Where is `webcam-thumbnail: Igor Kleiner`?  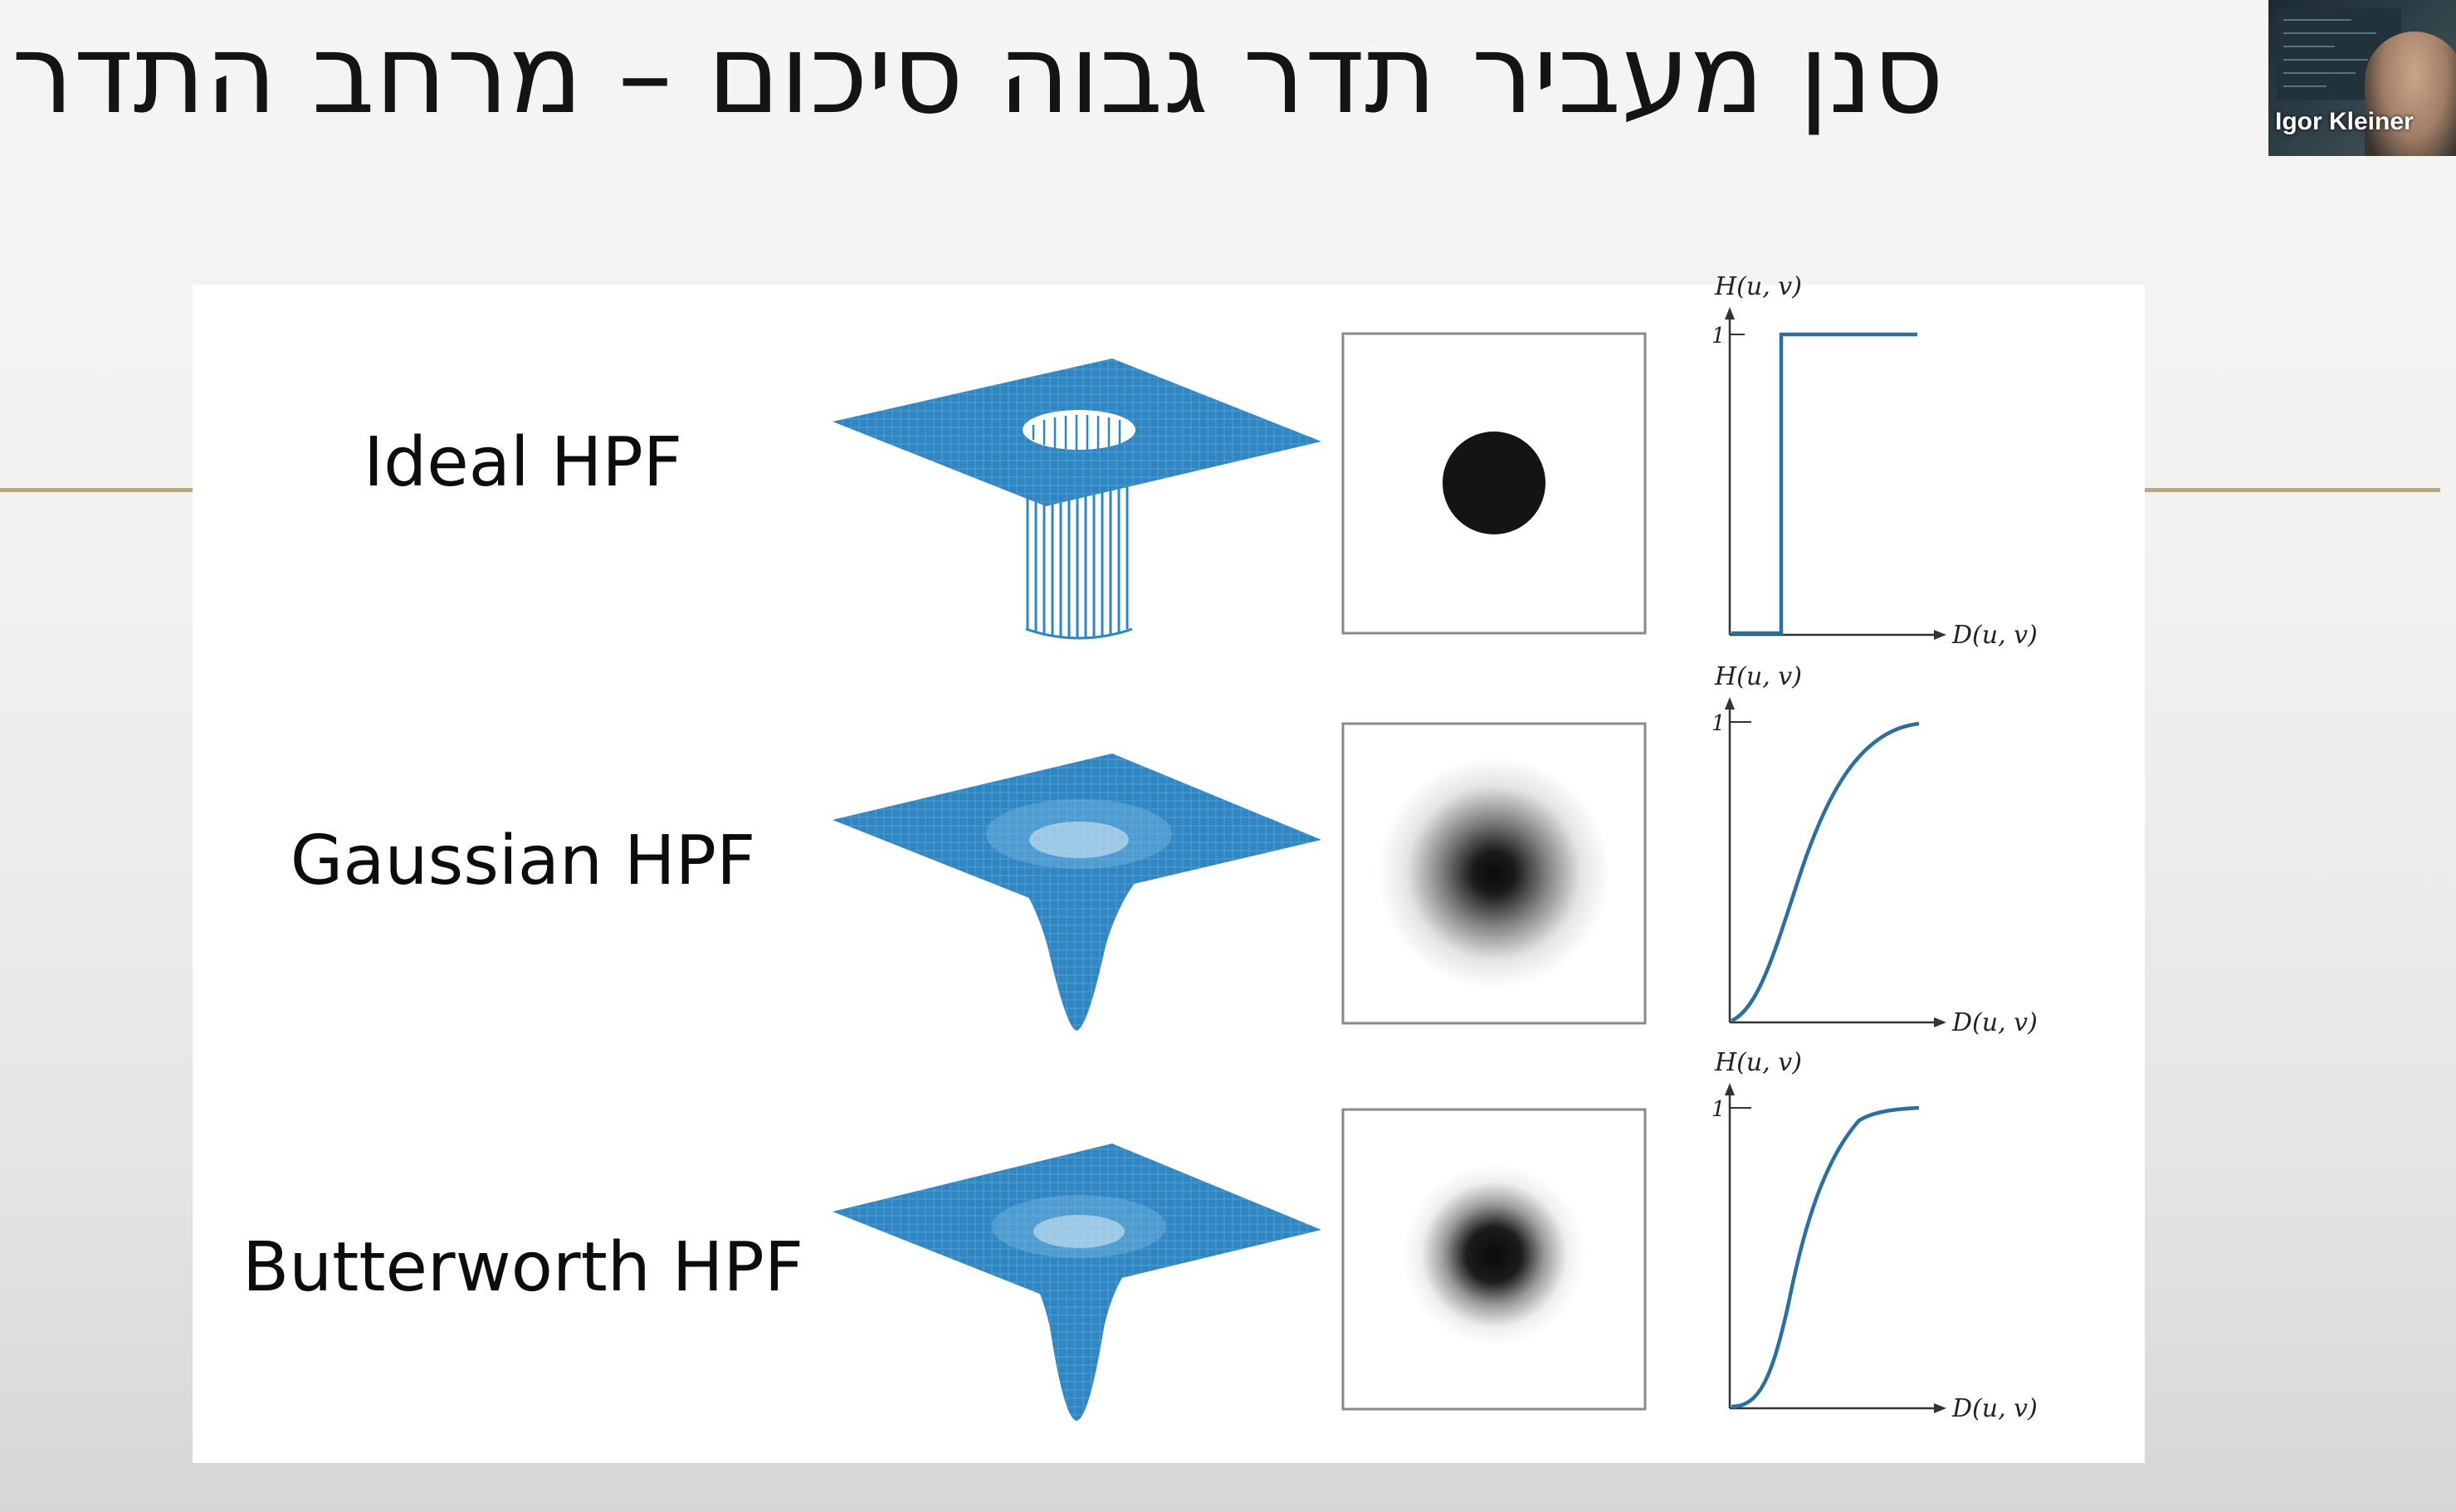
webcam-thumbnail: Igor Kleiner is located at coordinates (2362, 78).